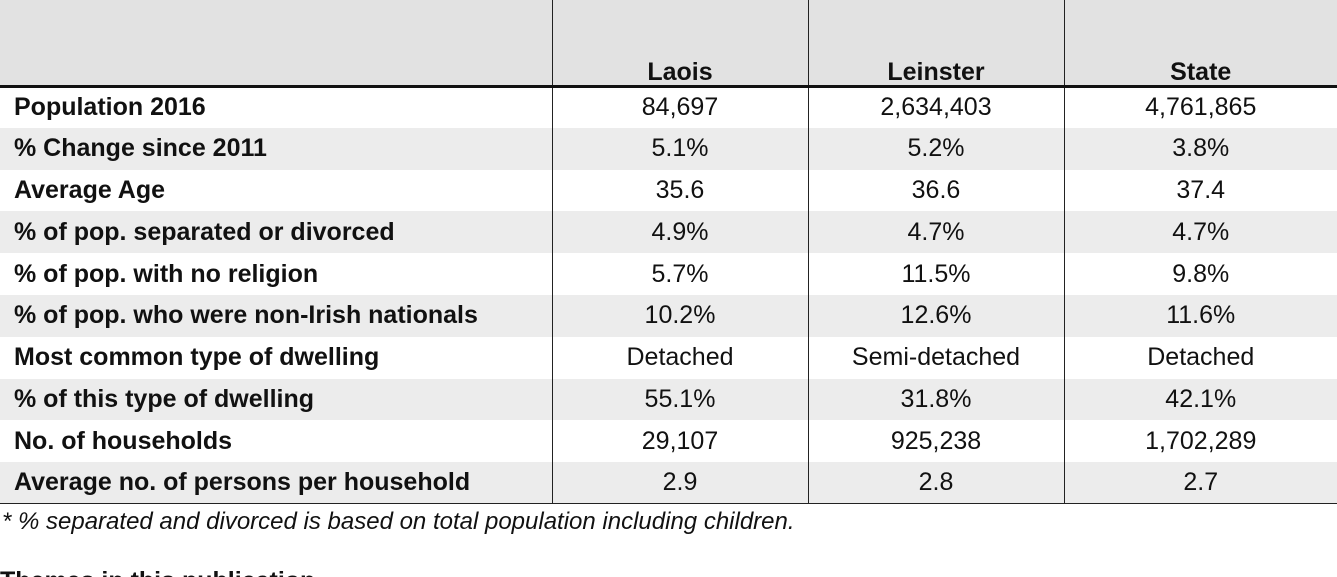 The image size is (1337, 577). I want to click on cell-leinster: 4.7%, so click(935, 232).